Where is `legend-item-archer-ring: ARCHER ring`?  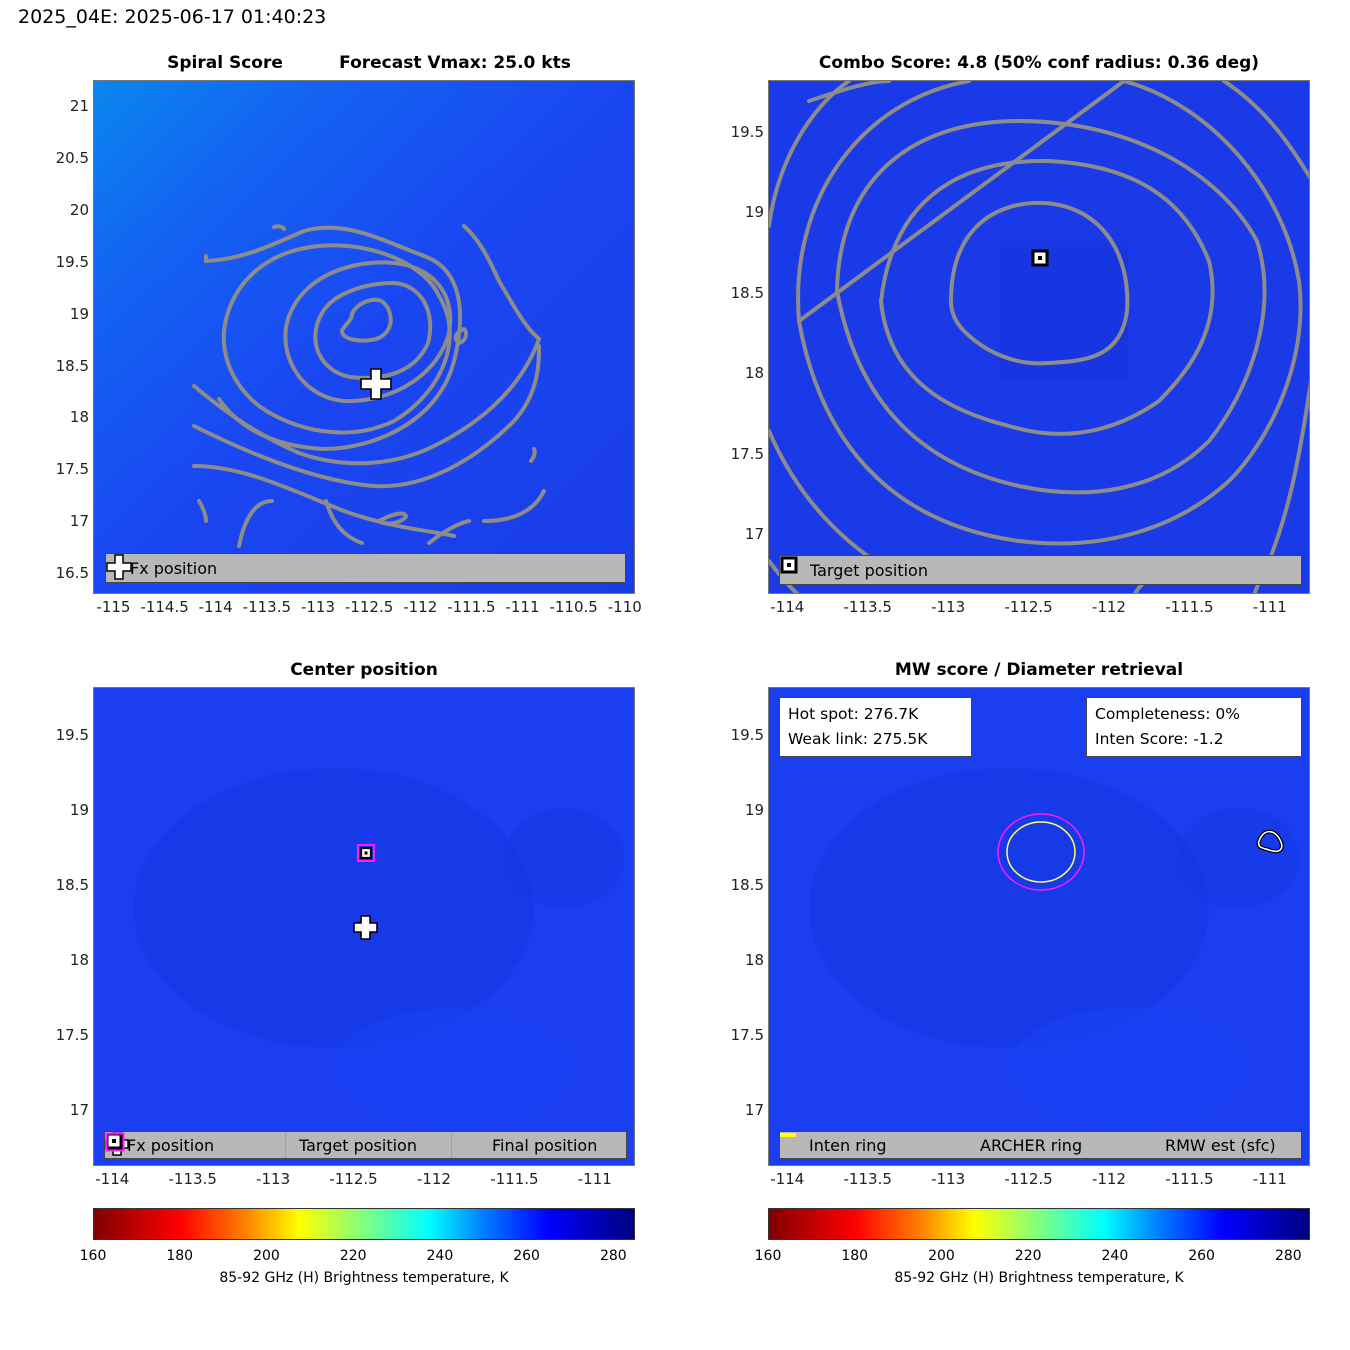
legend-item-archer-ring: ARCHER ring is located at coordinates (965, 1144).